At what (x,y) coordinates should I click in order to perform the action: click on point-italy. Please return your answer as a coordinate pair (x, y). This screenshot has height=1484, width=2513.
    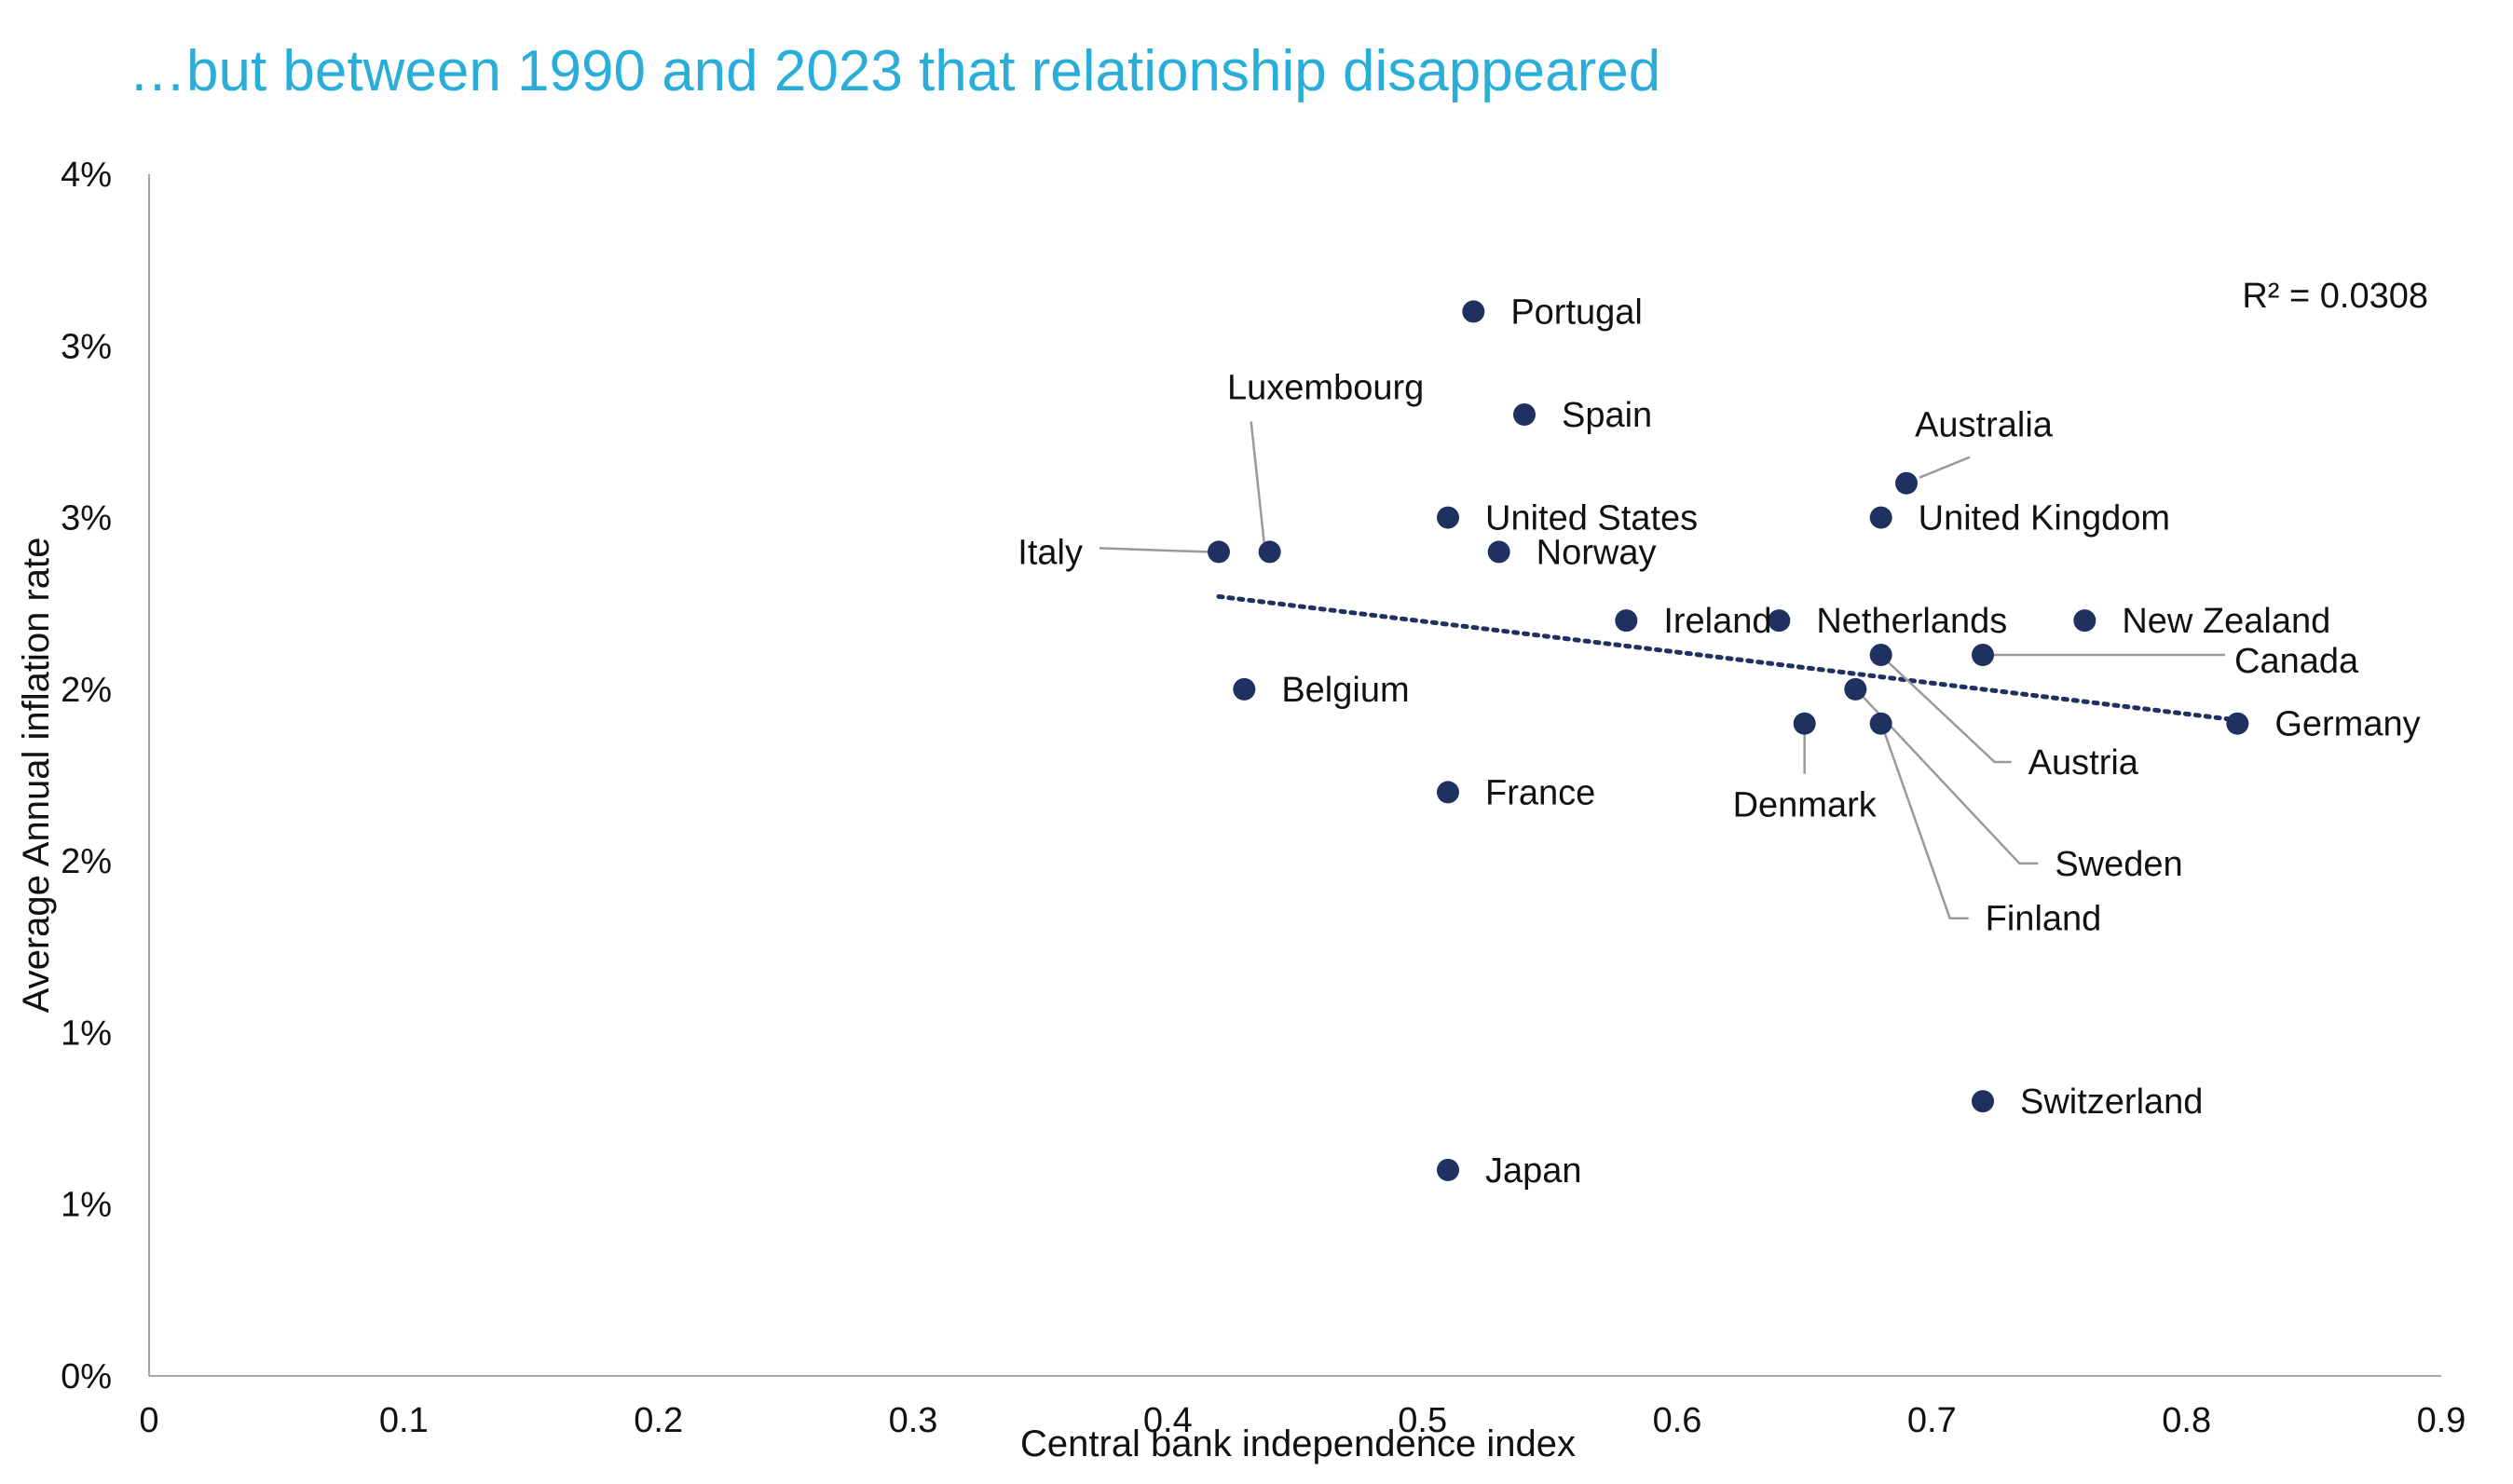
    Looking at the image, I should click on (1219, 552).